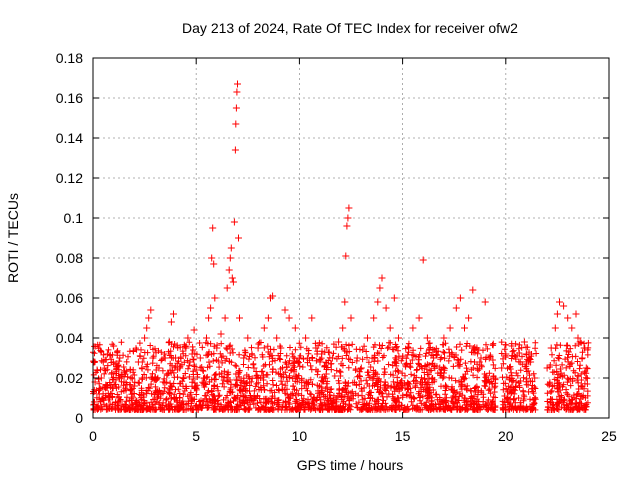 This screenshot has width=640, height=480. Describe the element at coordinates (69, 138) in the screenshot. I see `y-tick-label: 0.14` at that location.